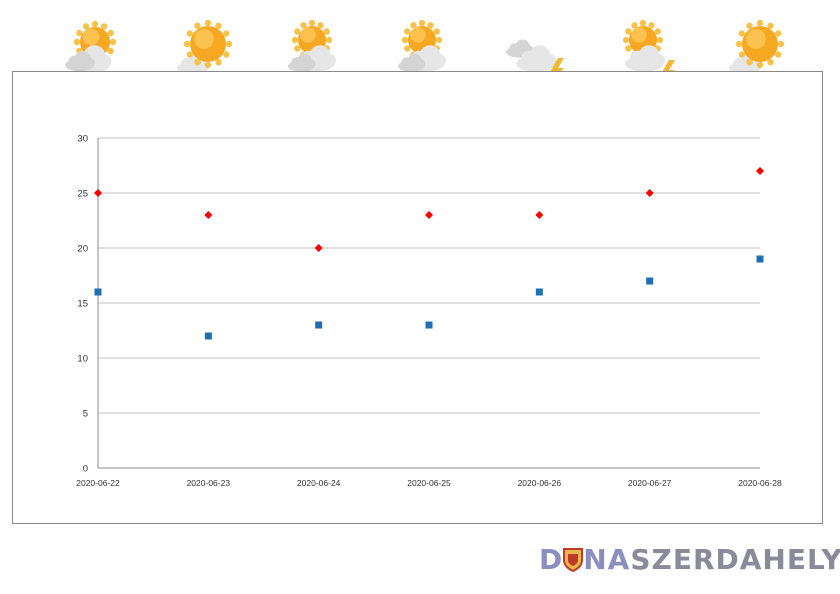  I want to click on x-tick-label: 2020-06-23, so click(209, 483).